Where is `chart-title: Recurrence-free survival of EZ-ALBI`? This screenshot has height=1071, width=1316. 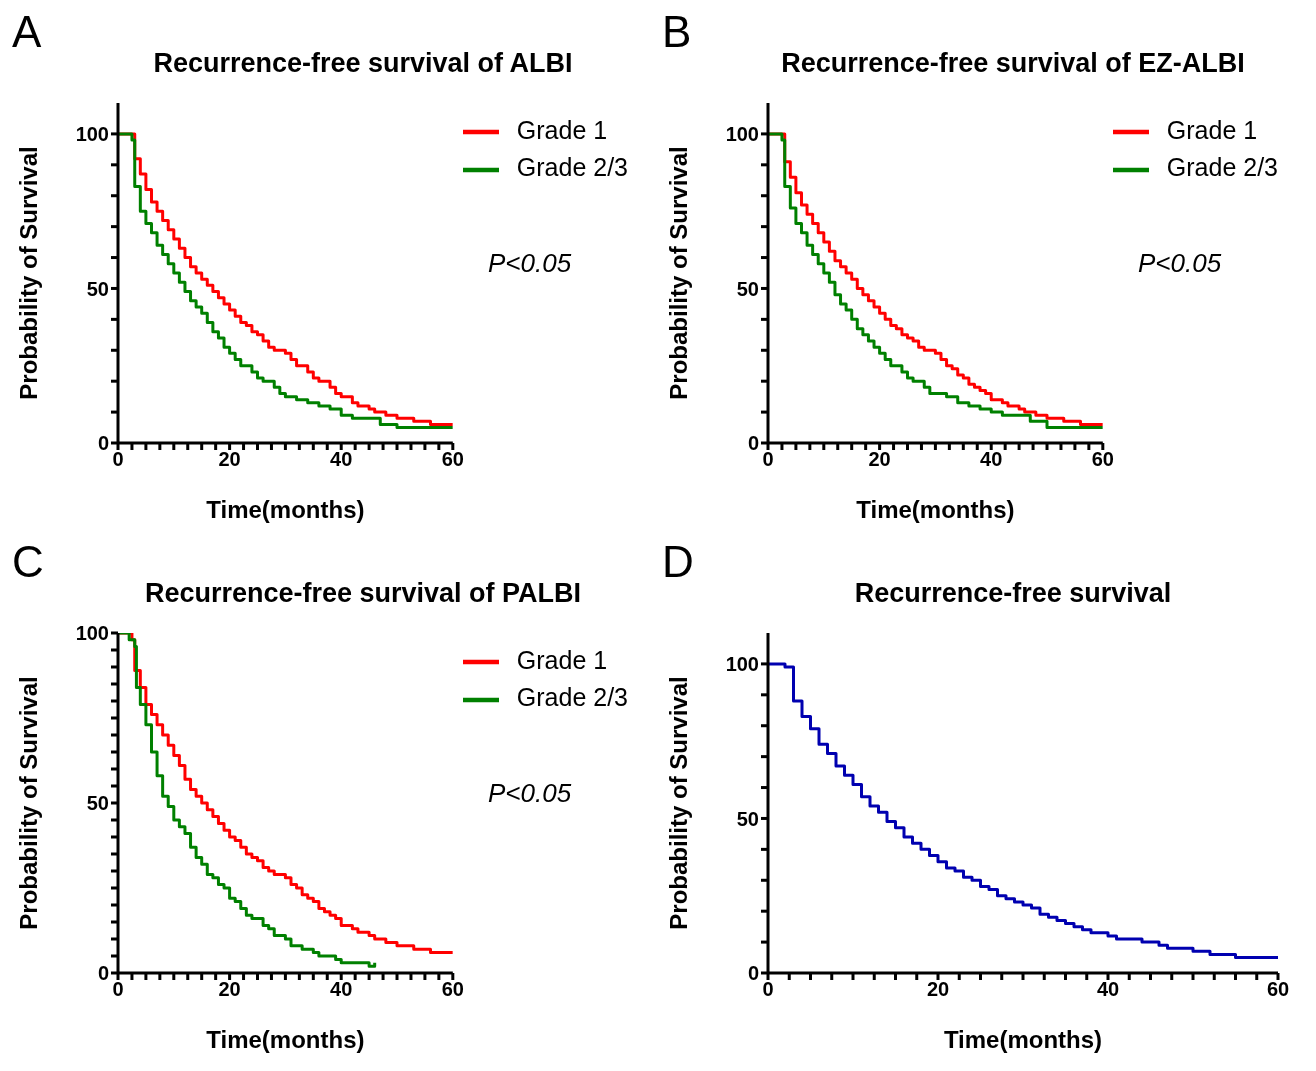 chart-title: Recurrence-free survival of EZ-ALBI is located at coordinates (1013, 63).